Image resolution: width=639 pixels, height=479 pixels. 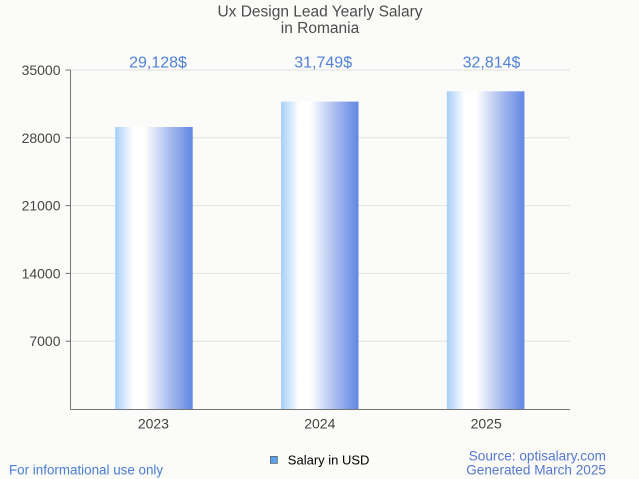 What do you see at coordinates (486, 423) in the screenshot?
I see `svg-text: 2025` at bounding box center [486, 423].